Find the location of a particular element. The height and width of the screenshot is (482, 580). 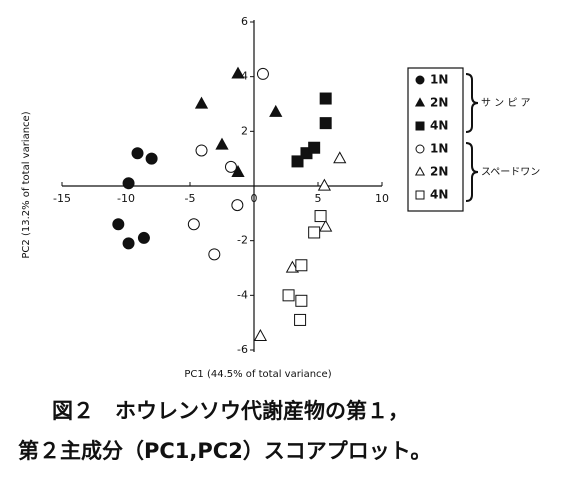

legend-group-label: スペードワン is located at coordinates (510, 172).